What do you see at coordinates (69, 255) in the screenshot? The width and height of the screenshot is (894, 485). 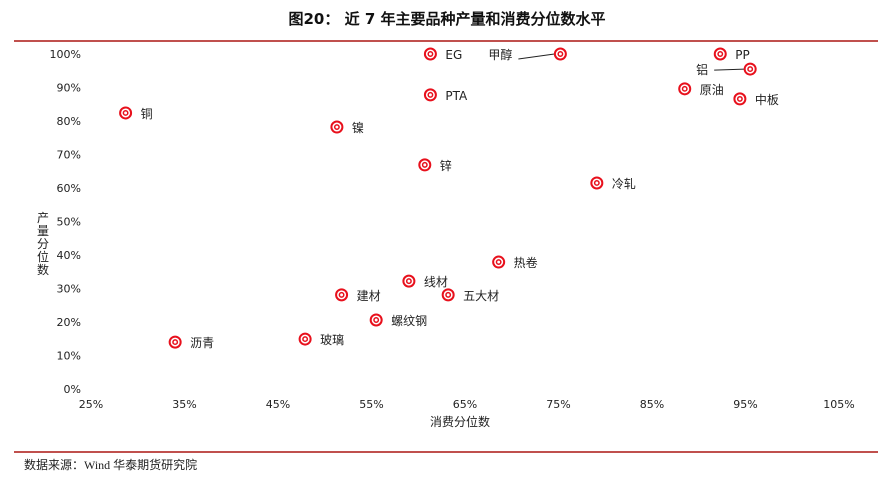 I see `y-tick-label: 40%` at bounding box center [69, 255].